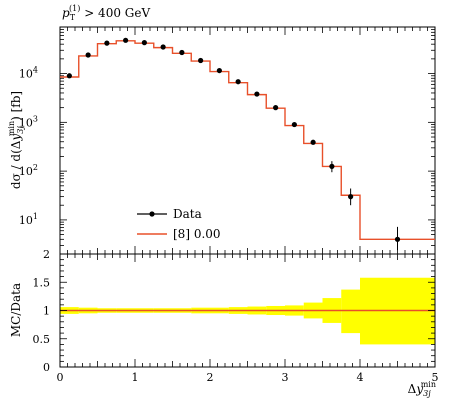 The image size is (450, 404). I want to click on title-sup: (1), so click(74, 8).